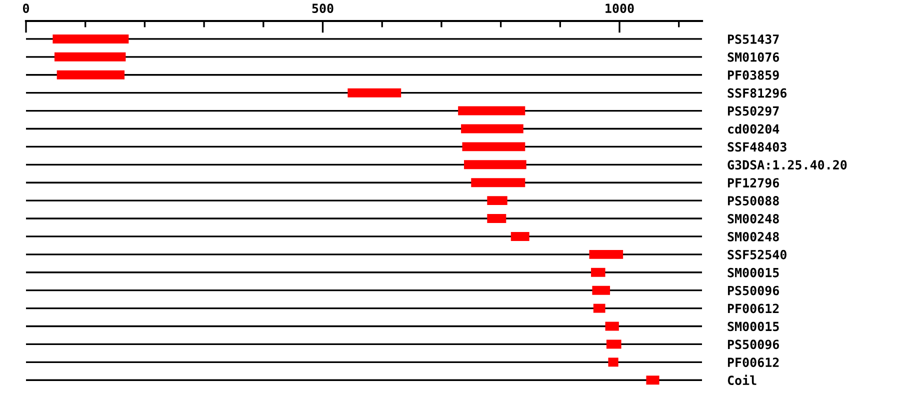 The image size is (900, 400). What do you see at coordinates (26, 9) in the screenshot?
I see `x-tick-label: 0` at bounding box center [26, 9].